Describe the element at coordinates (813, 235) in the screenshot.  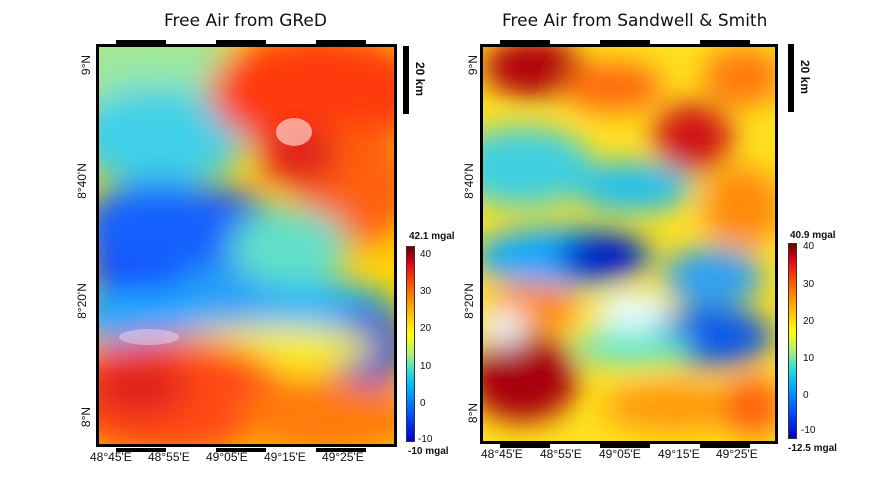
I see `colorbar-max-label: 40.9 mgal` at that location.